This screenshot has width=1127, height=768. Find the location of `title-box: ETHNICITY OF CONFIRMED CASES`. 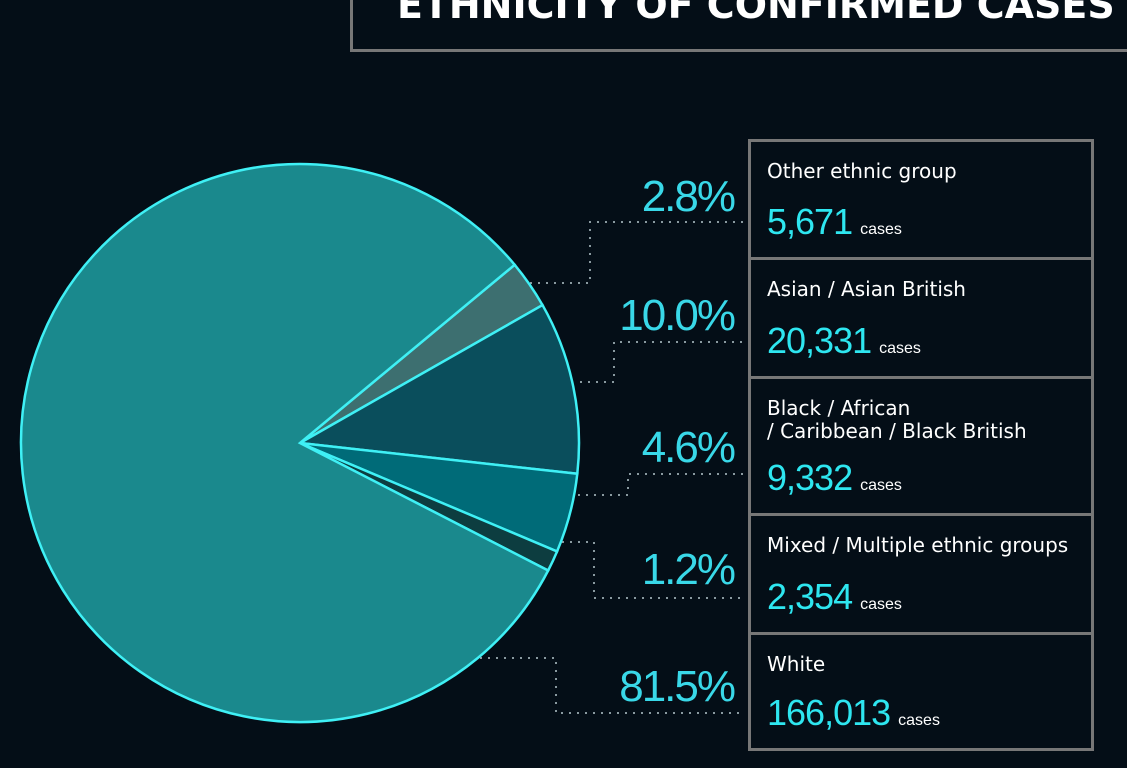

title-box: ETHNICITY OF CONFIRMED CASES is located at coordinates (738, 26).